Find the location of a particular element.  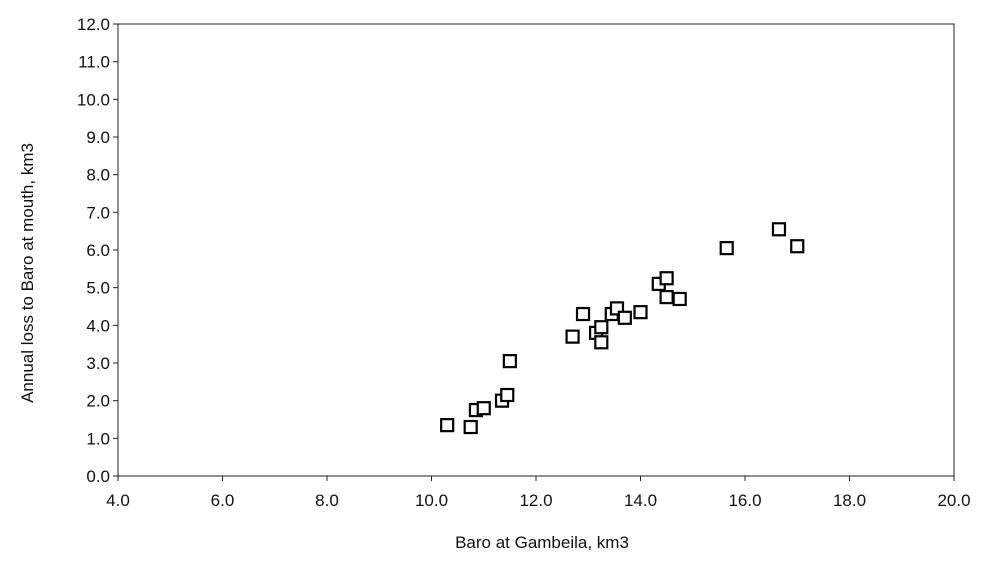

x-tick-label: 4.0 is located at coordinates (118, 500).